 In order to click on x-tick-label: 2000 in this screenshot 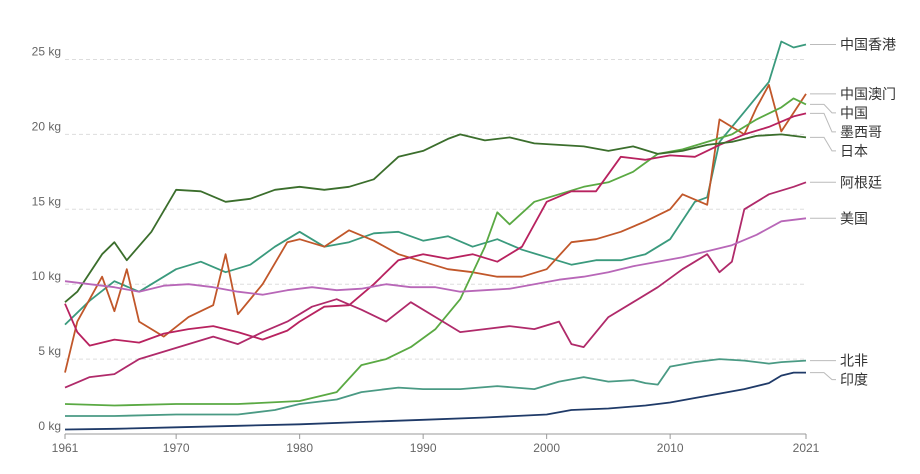, I will do `click(546, 448)`.